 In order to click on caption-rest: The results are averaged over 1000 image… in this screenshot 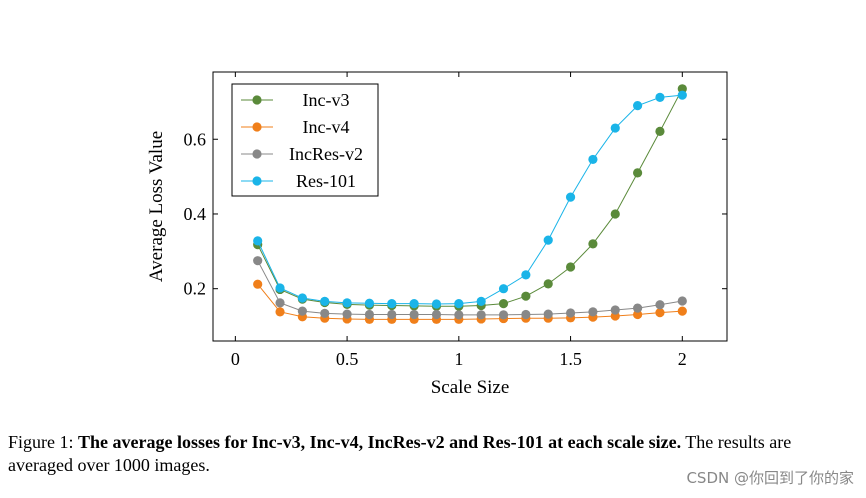, I will do `click(400, 453)`.